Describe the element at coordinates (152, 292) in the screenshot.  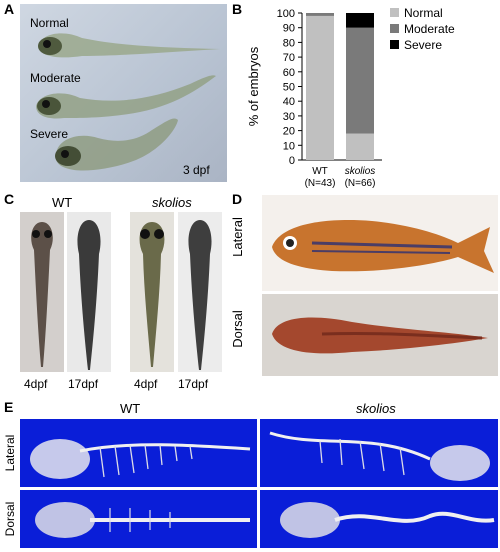
I see `c-photo-sk-4dpf` at that location.